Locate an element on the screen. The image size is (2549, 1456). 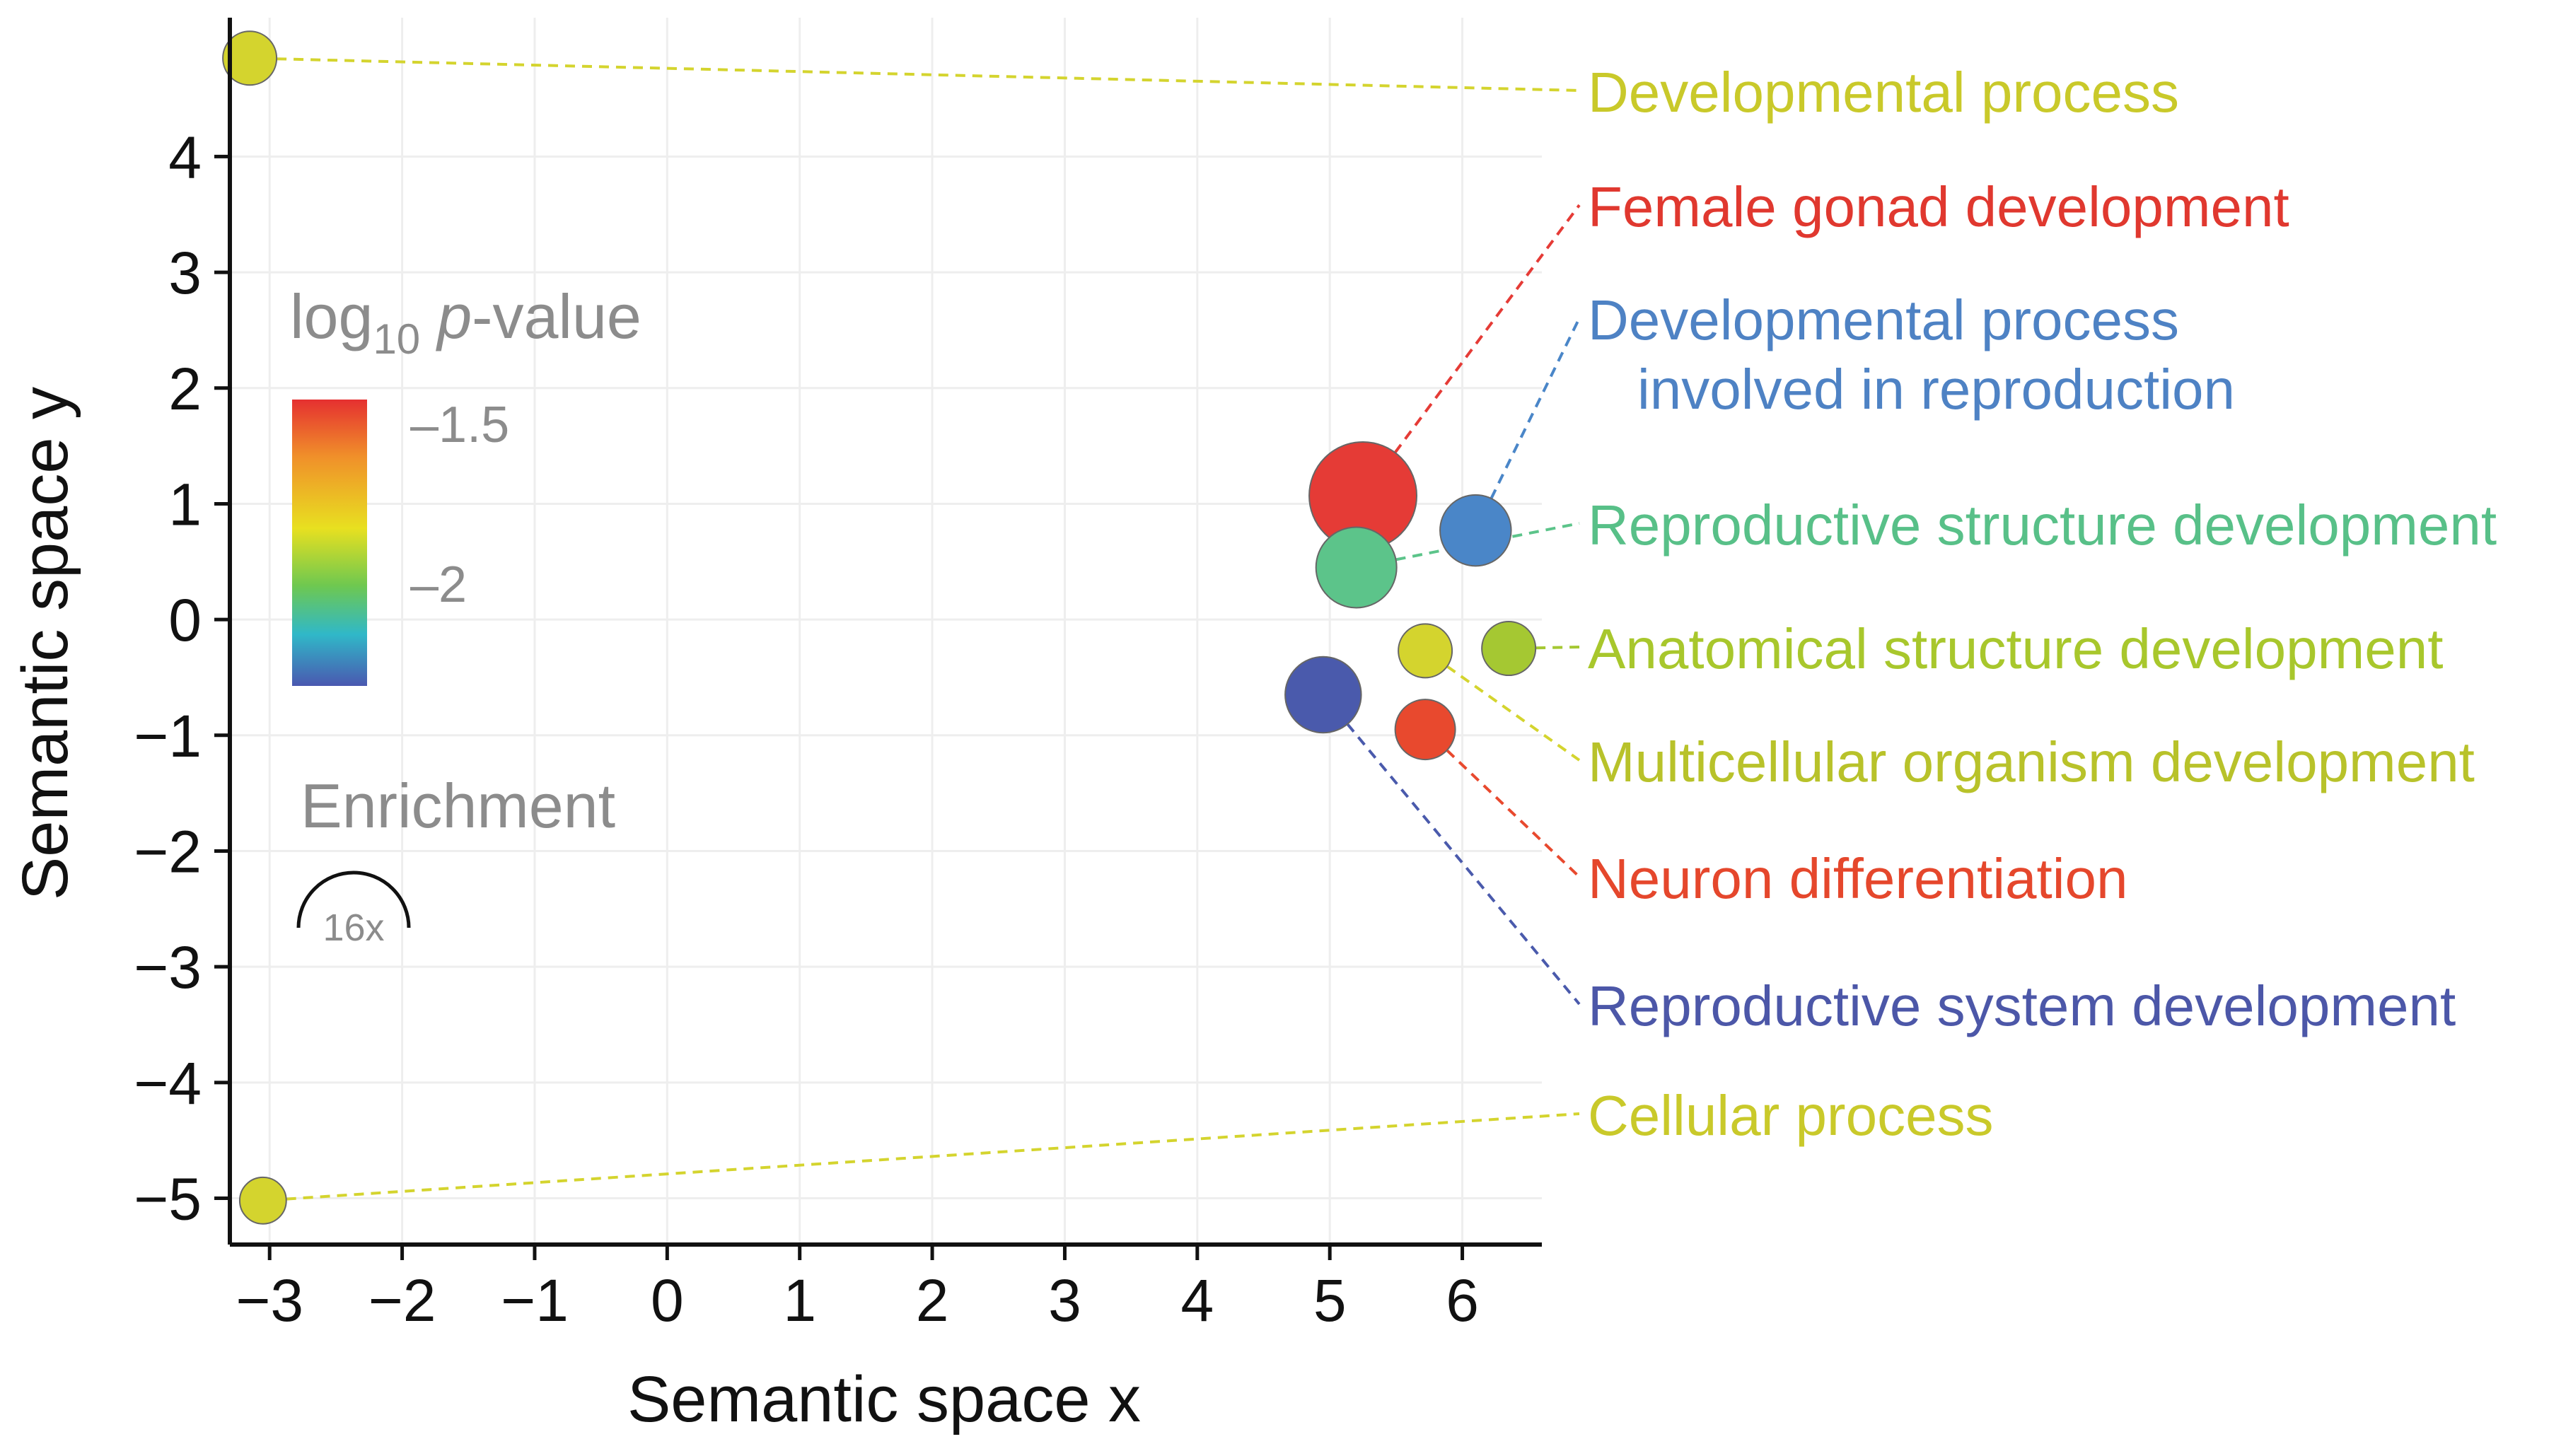
point-label: Cellular process is located at coordinates (1791, 1115).